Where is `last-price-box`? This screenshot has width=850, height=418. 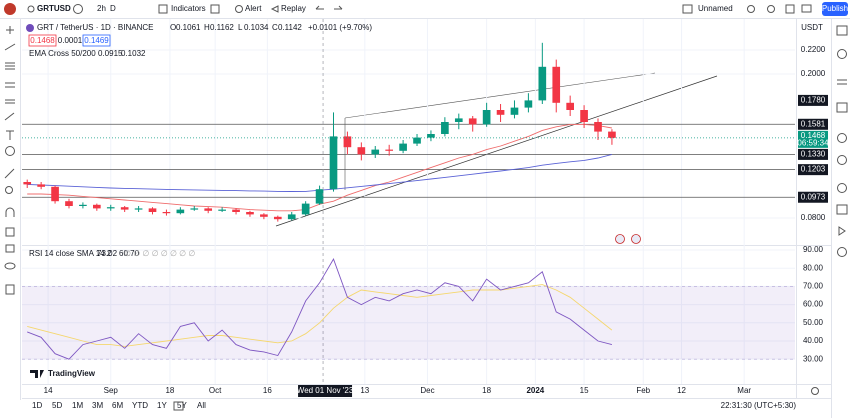 last-price-box is located at coordinates (813, 139).